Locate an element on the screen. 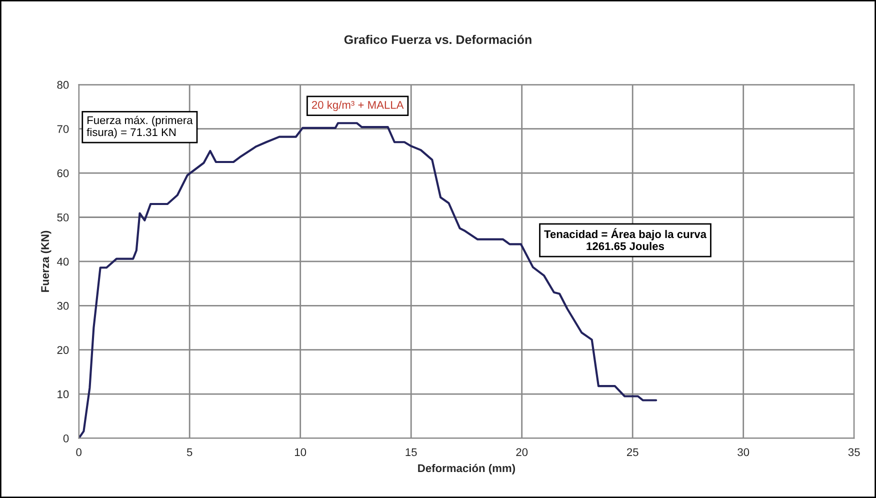  y-tick-label: 50 is located at coordinates (63, 218).